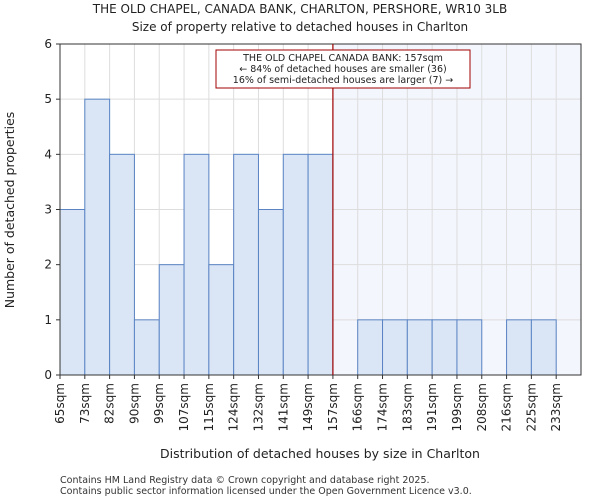  I want to click on bar-115sqm, so click(221, 320).